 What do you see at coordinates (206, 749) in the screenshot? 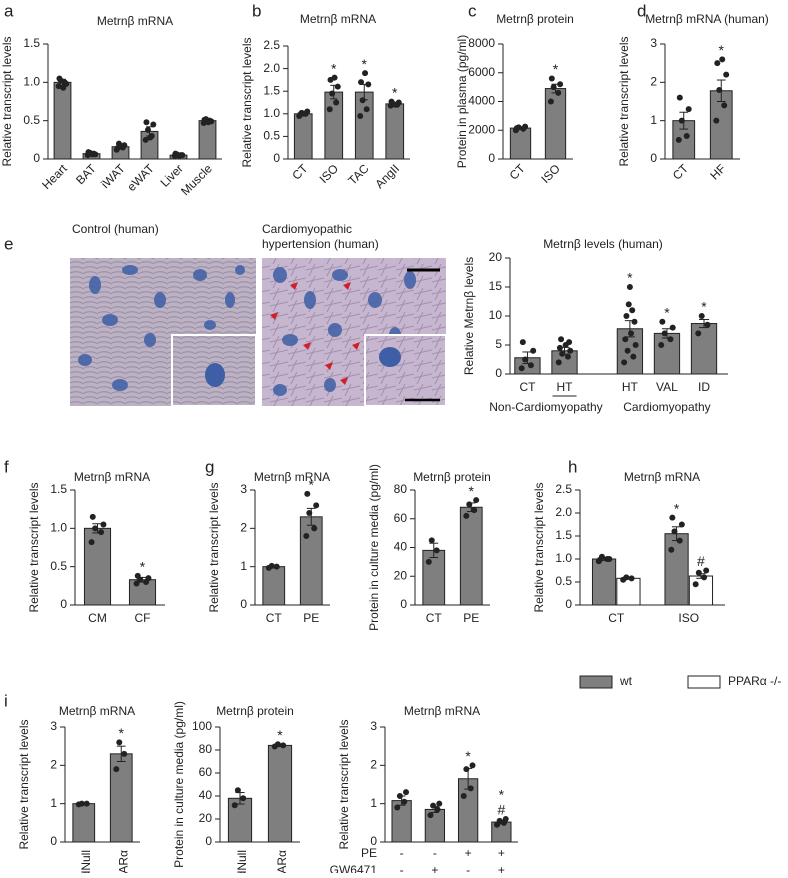
I see `y-tick-label: 80` at bounding box center [206, 749].